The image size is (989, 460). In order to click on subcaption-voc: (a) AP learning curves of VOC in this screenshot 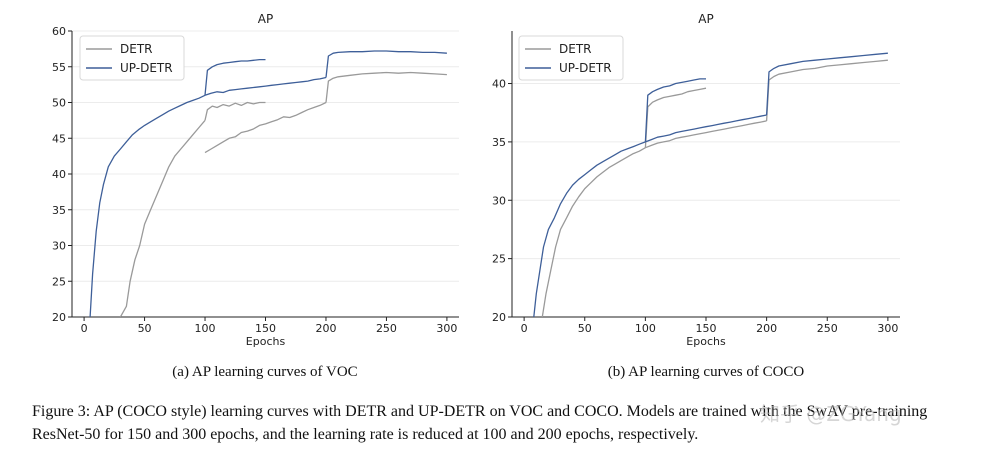, I will do `click(265, 372)`.